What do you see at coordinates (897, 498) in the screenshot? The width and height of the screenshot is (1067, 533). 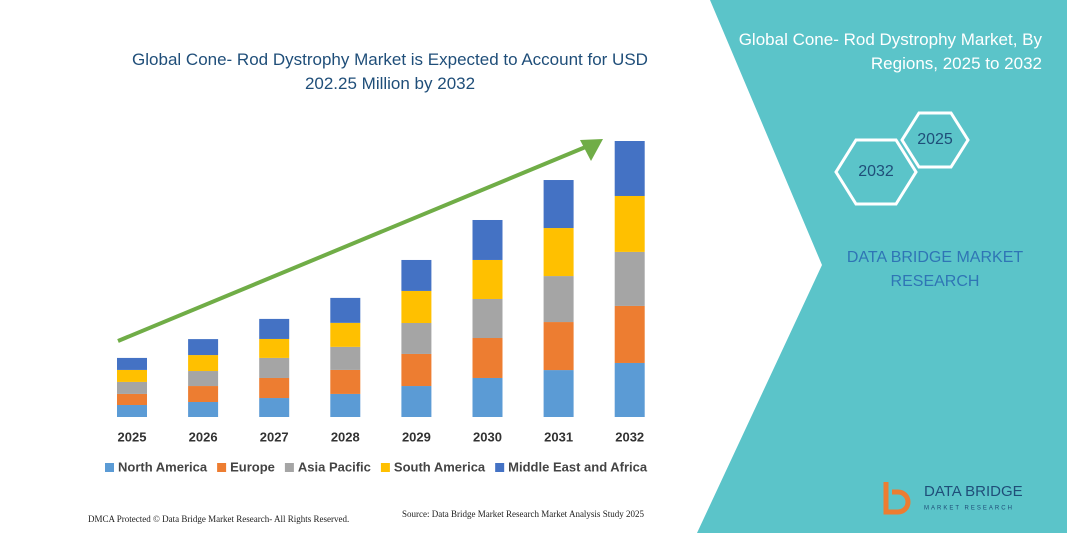 I see `logo-icon` at bounding box center [897, 498].